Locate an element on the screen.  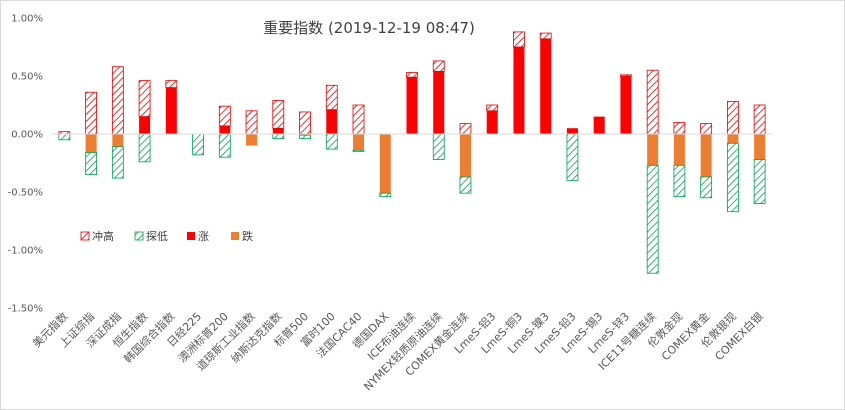
y-tick-label: 0.50% is located at coordinates (27, 77).